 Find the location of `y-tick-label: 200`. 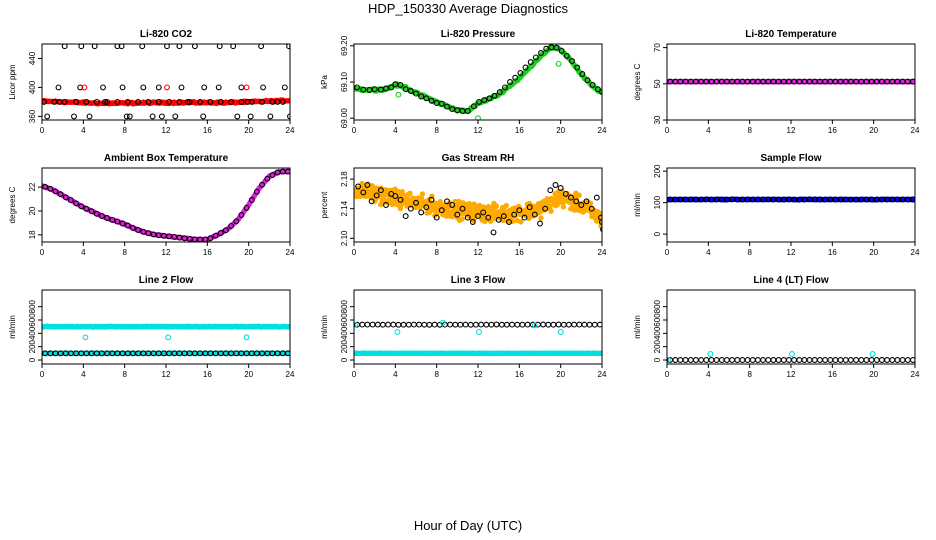

y-tick-label: 200 is located at coordinates (657, 346).